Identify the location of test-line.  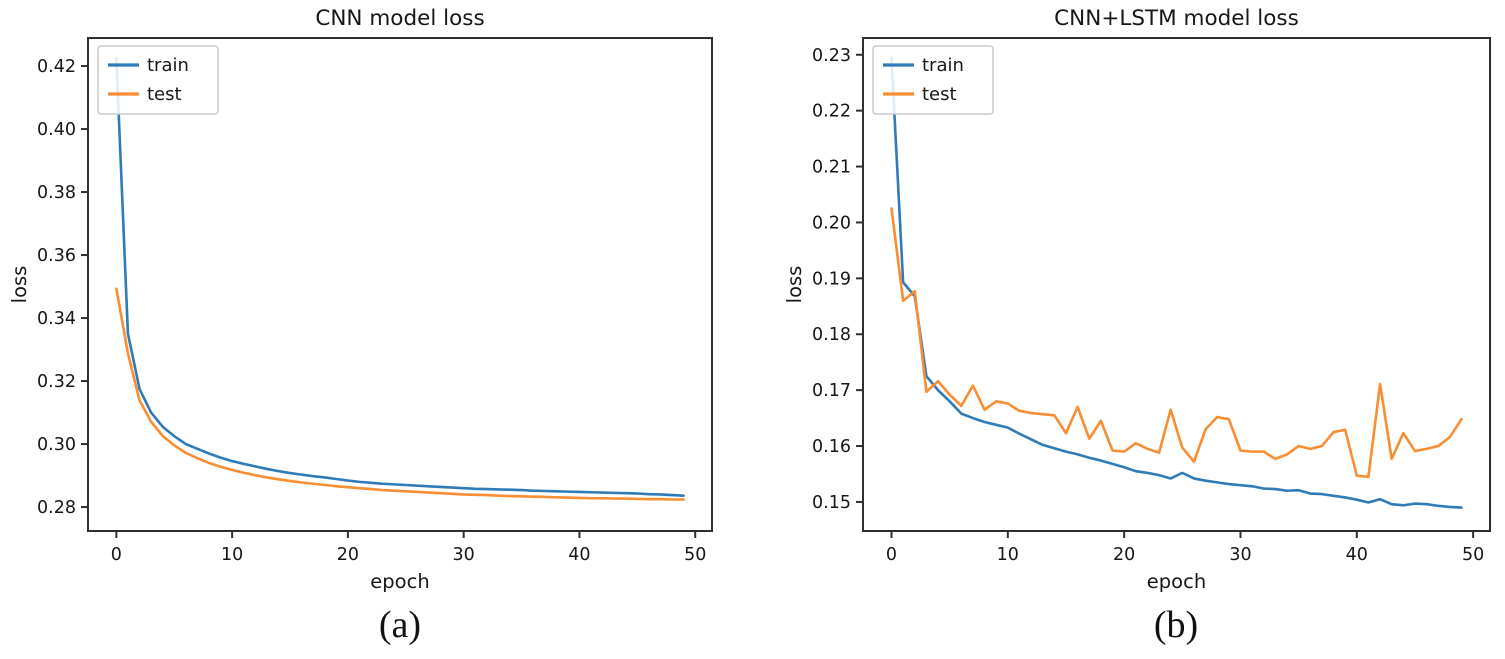
(400, 394).